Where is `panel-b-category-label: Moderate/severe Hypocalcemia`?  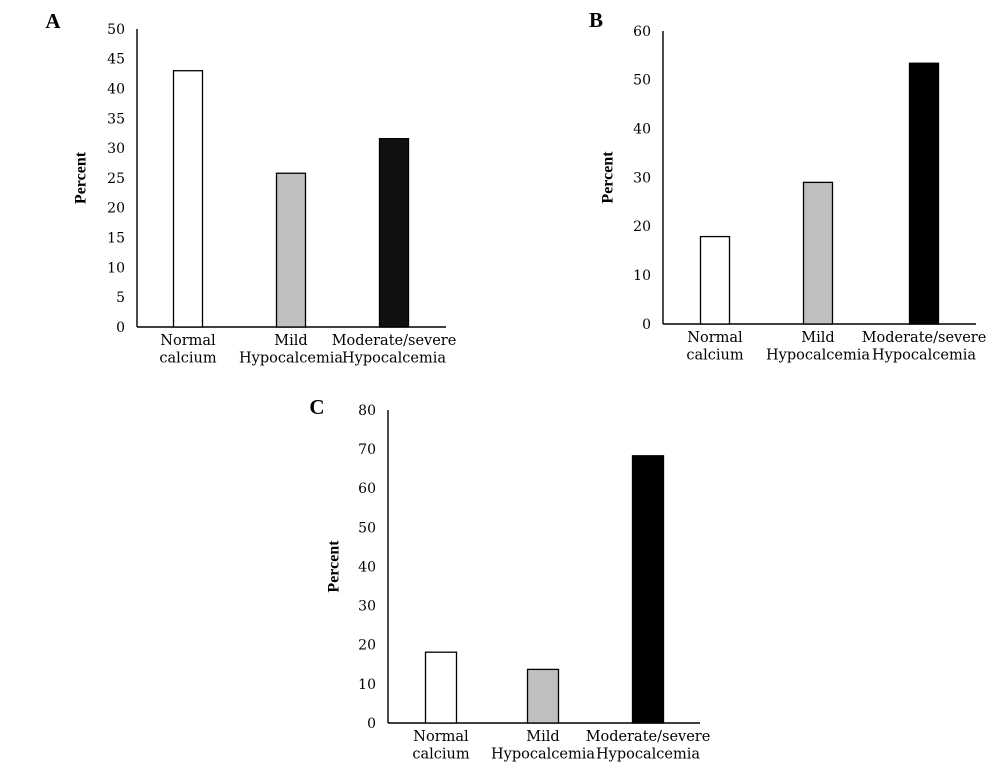 panel-b-category-label: Moderate/severe Hypocalcemia is located at coordinates (924, 346).